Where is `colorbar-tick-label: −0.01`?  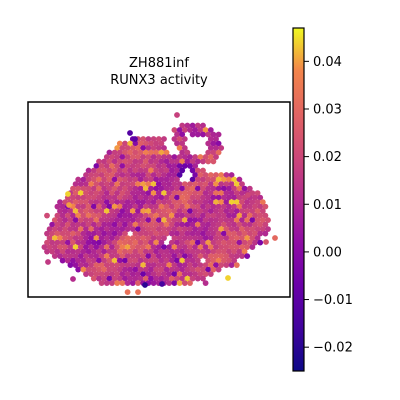 colorbar-tick-label: −0.01 is located at coordinates (333, 300).